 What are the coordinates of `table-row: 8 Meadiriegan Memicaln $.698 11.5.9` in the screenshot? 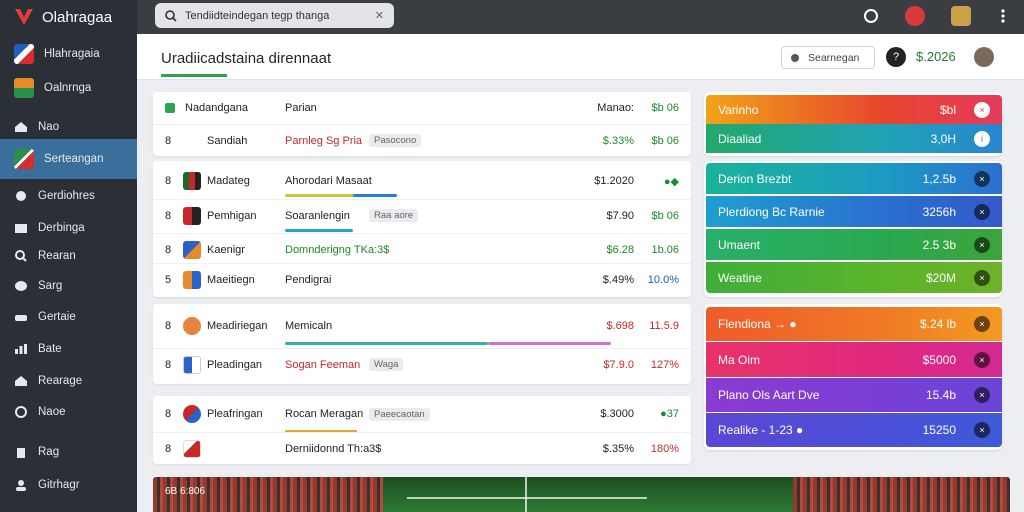 It's located at (422, 327).